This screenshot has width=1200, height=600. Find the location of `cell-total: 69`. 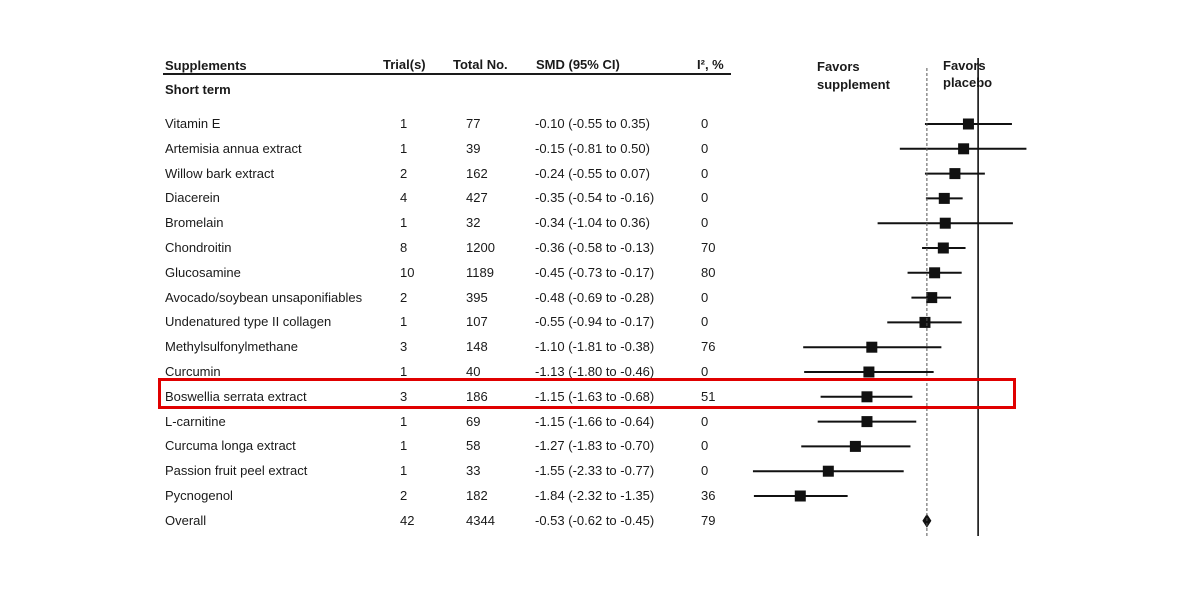

cell-total: 69 is located at coordinates (473, 421).